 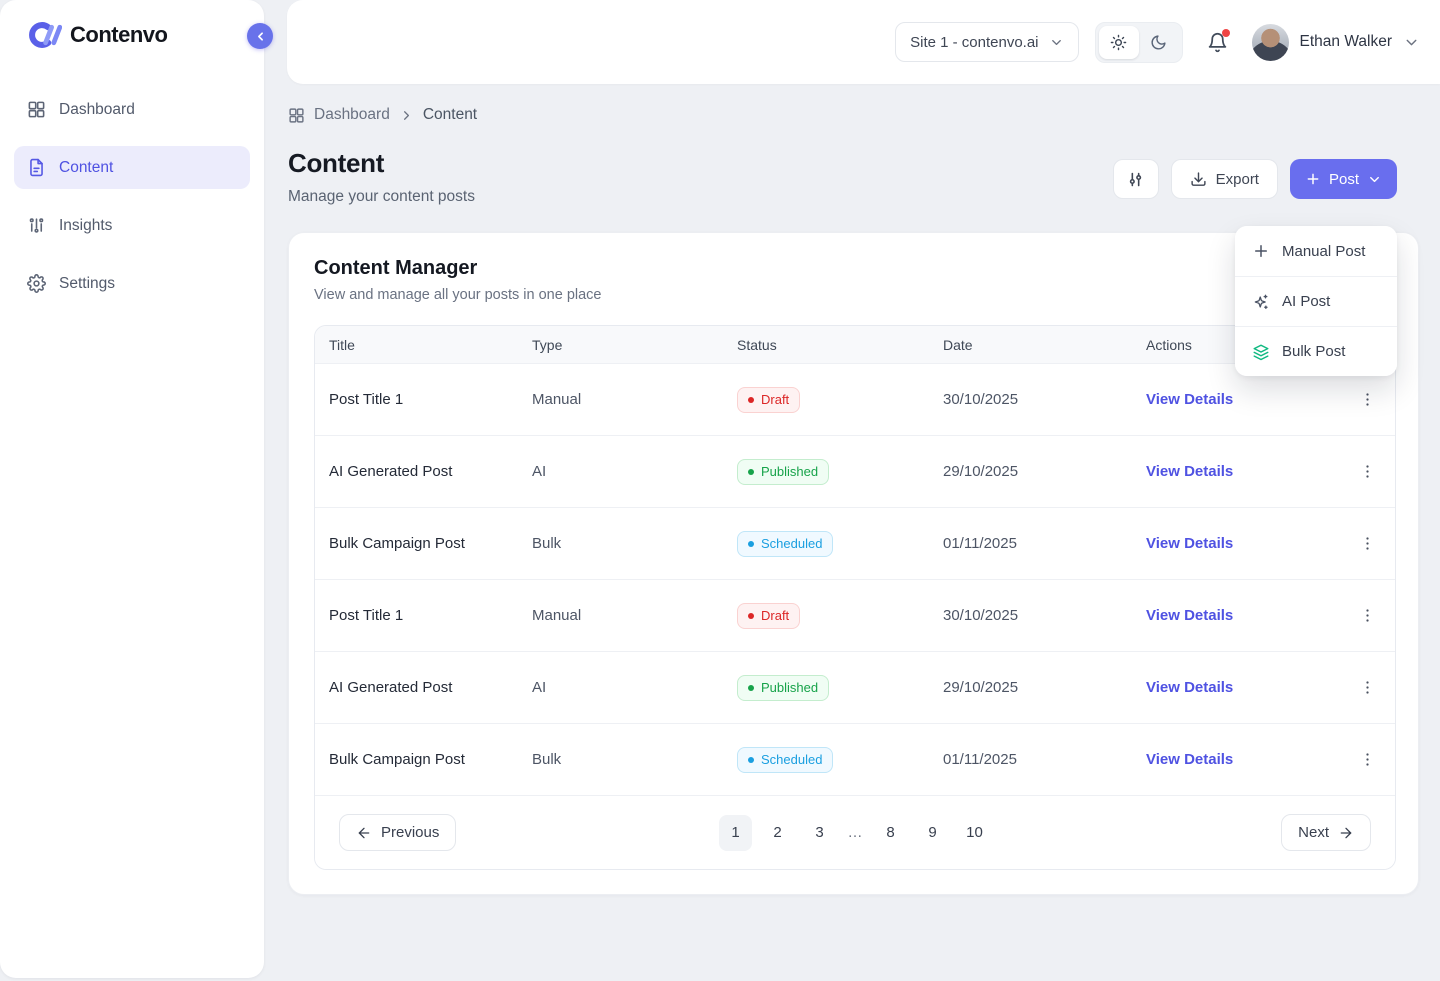 I want to click on arrow-right-icon, so click(x=1346, y=833).